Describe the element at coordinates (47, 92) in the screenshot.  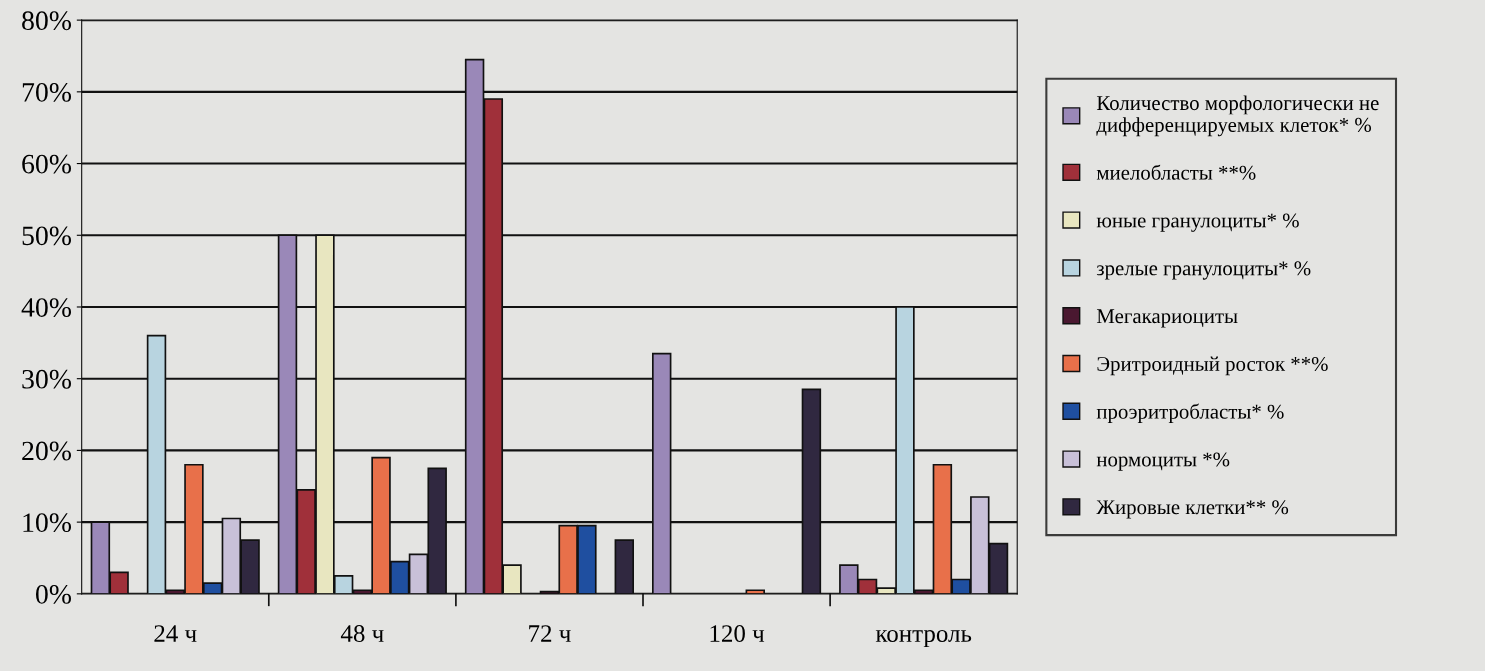
I see `y-tick-label: 70%` at that location.